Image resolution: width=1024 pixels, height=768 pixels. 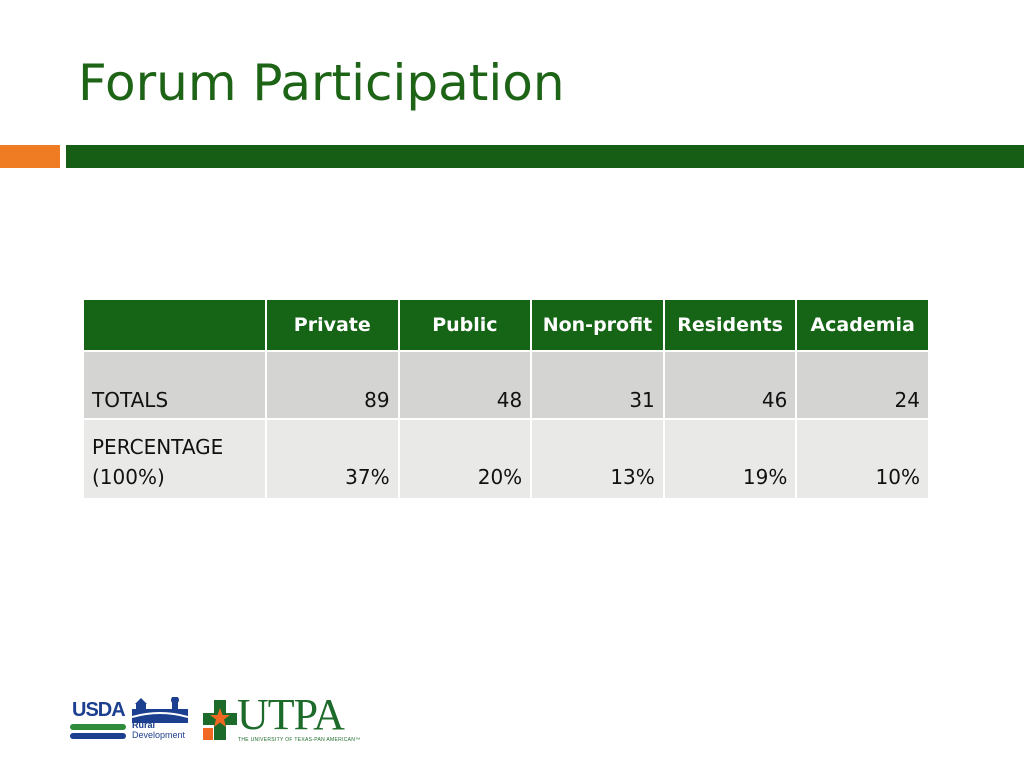 What do you see at coordinates (332, 385) in the screenshot?
I see `cell-totals-private: 89` at bounding box center [332, 385].